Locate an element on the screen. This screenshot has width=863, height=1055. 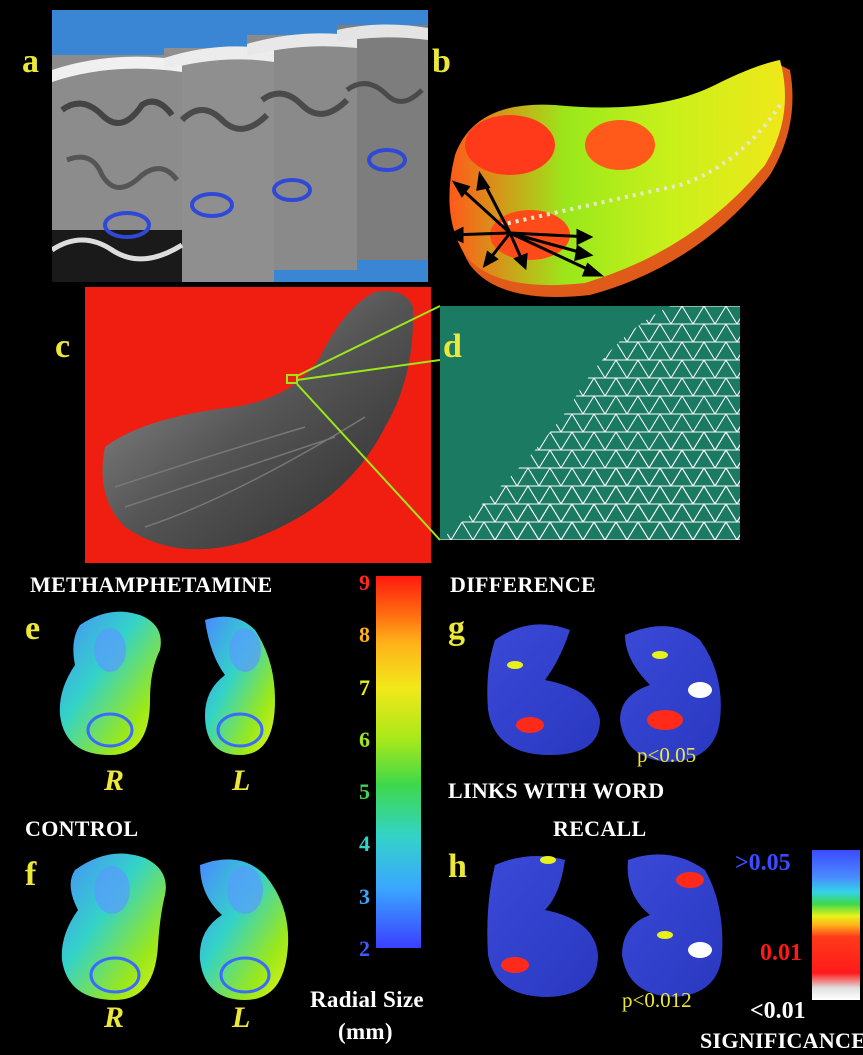
radial-size-tick: 9 is located at coordinates (364, 582).